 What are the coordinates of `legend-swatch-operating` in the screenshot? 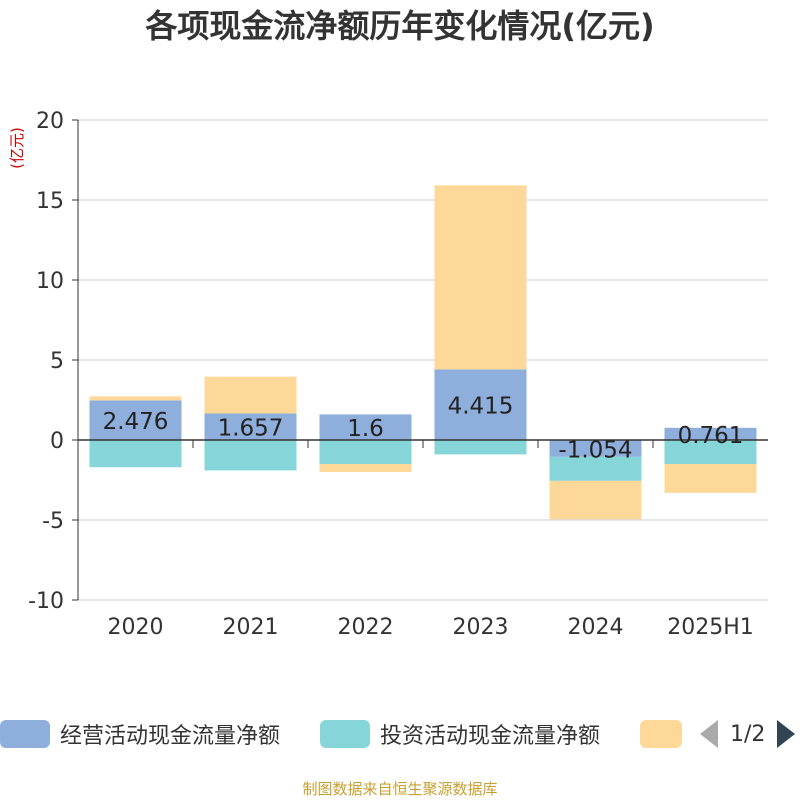 It's located at (25, 734).